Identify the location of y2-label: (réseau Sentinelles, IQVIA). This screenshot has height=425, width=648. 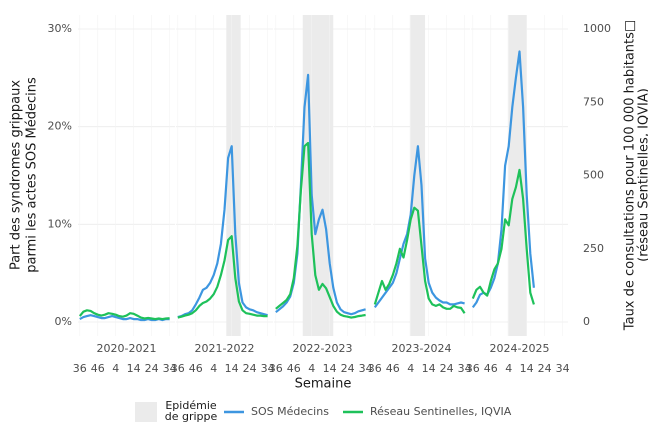
(642, 175).